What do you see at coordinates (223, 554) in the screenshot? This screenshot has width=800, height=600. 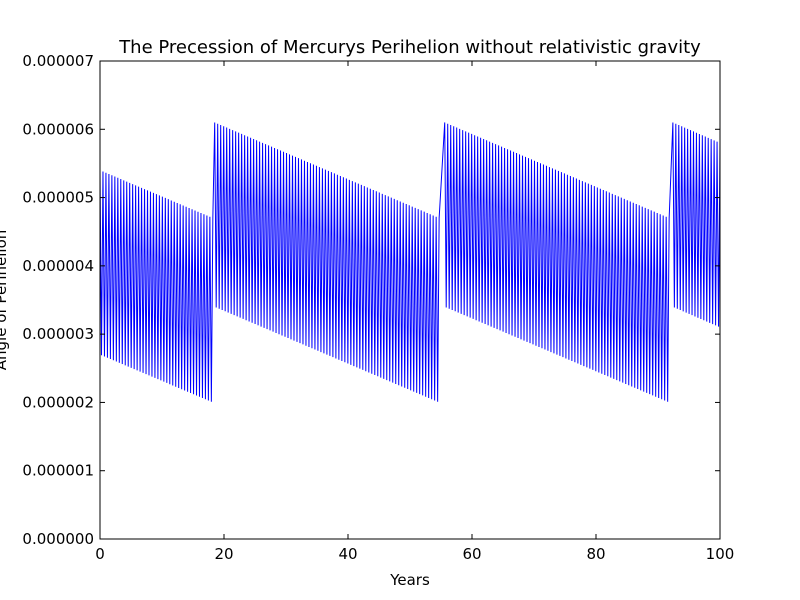 I see `x-tick-label: 20` at bounding box center [223, 554].